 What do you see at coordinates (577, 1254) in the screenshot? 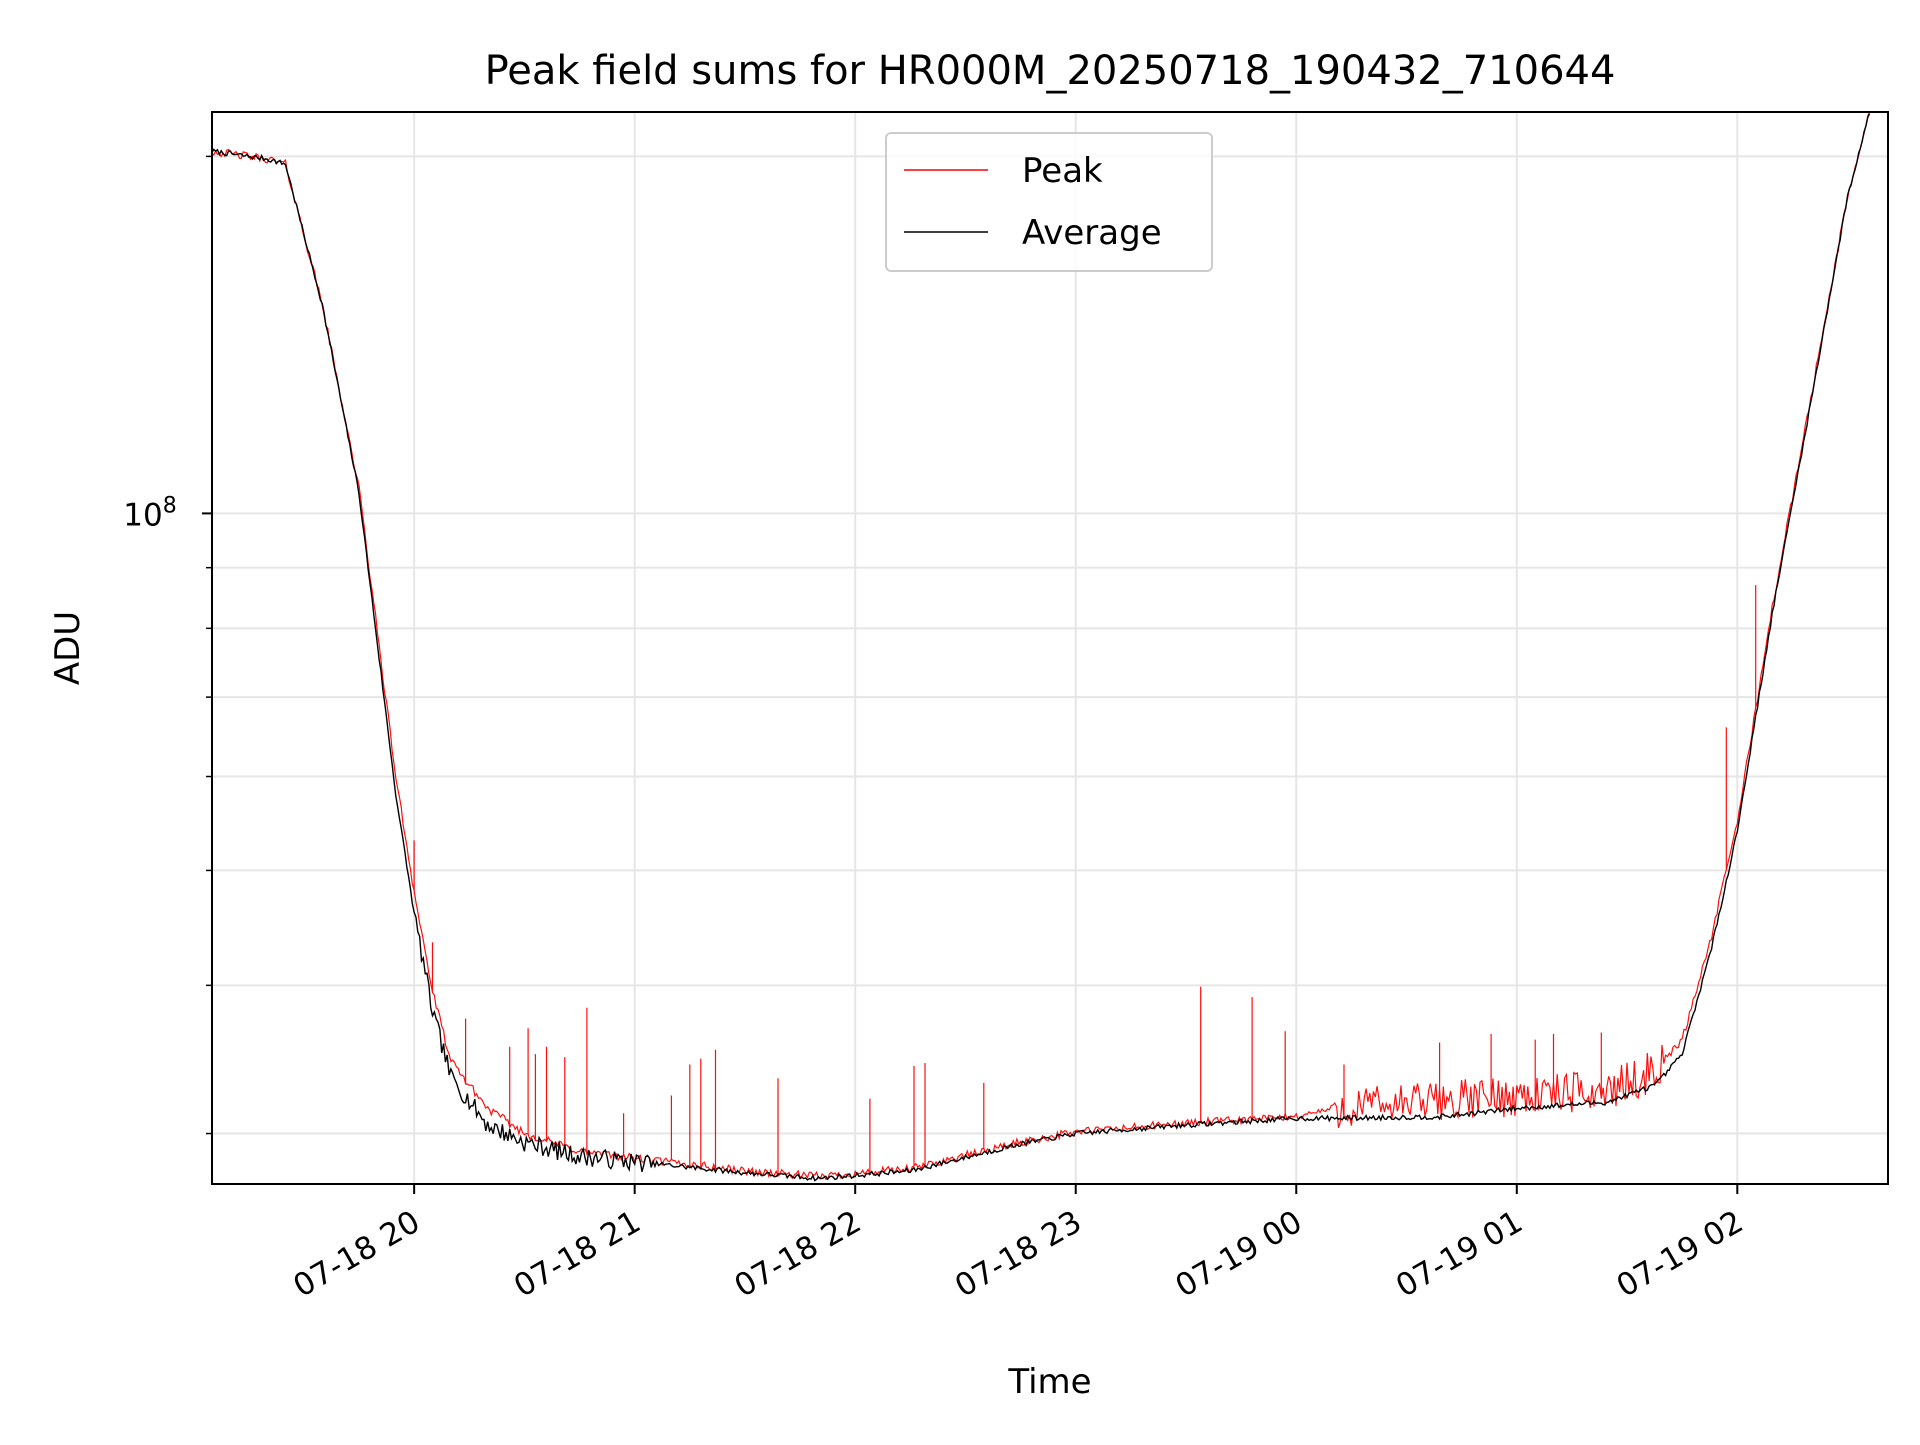
I see `x-tick-label: 07-18 21` at bounding box center [577, 1254].